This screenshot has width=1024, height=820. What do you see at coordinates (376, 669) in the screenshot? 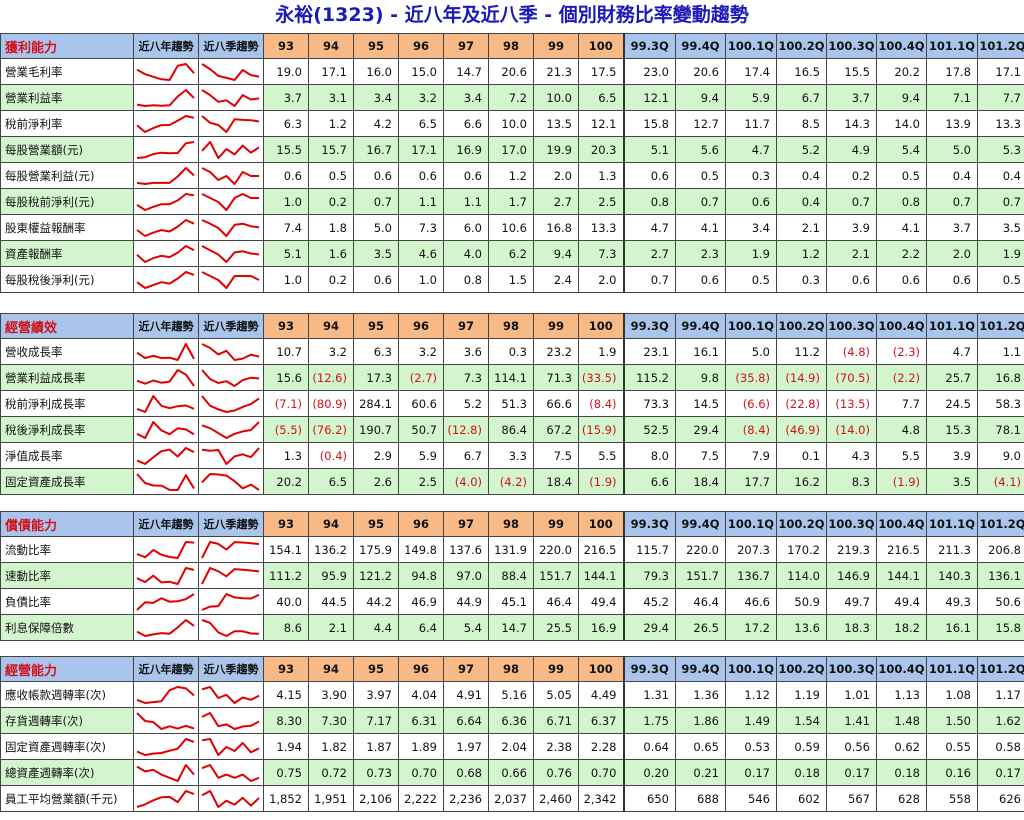
I see `header-year: 95` at bounding box center [376, 669].